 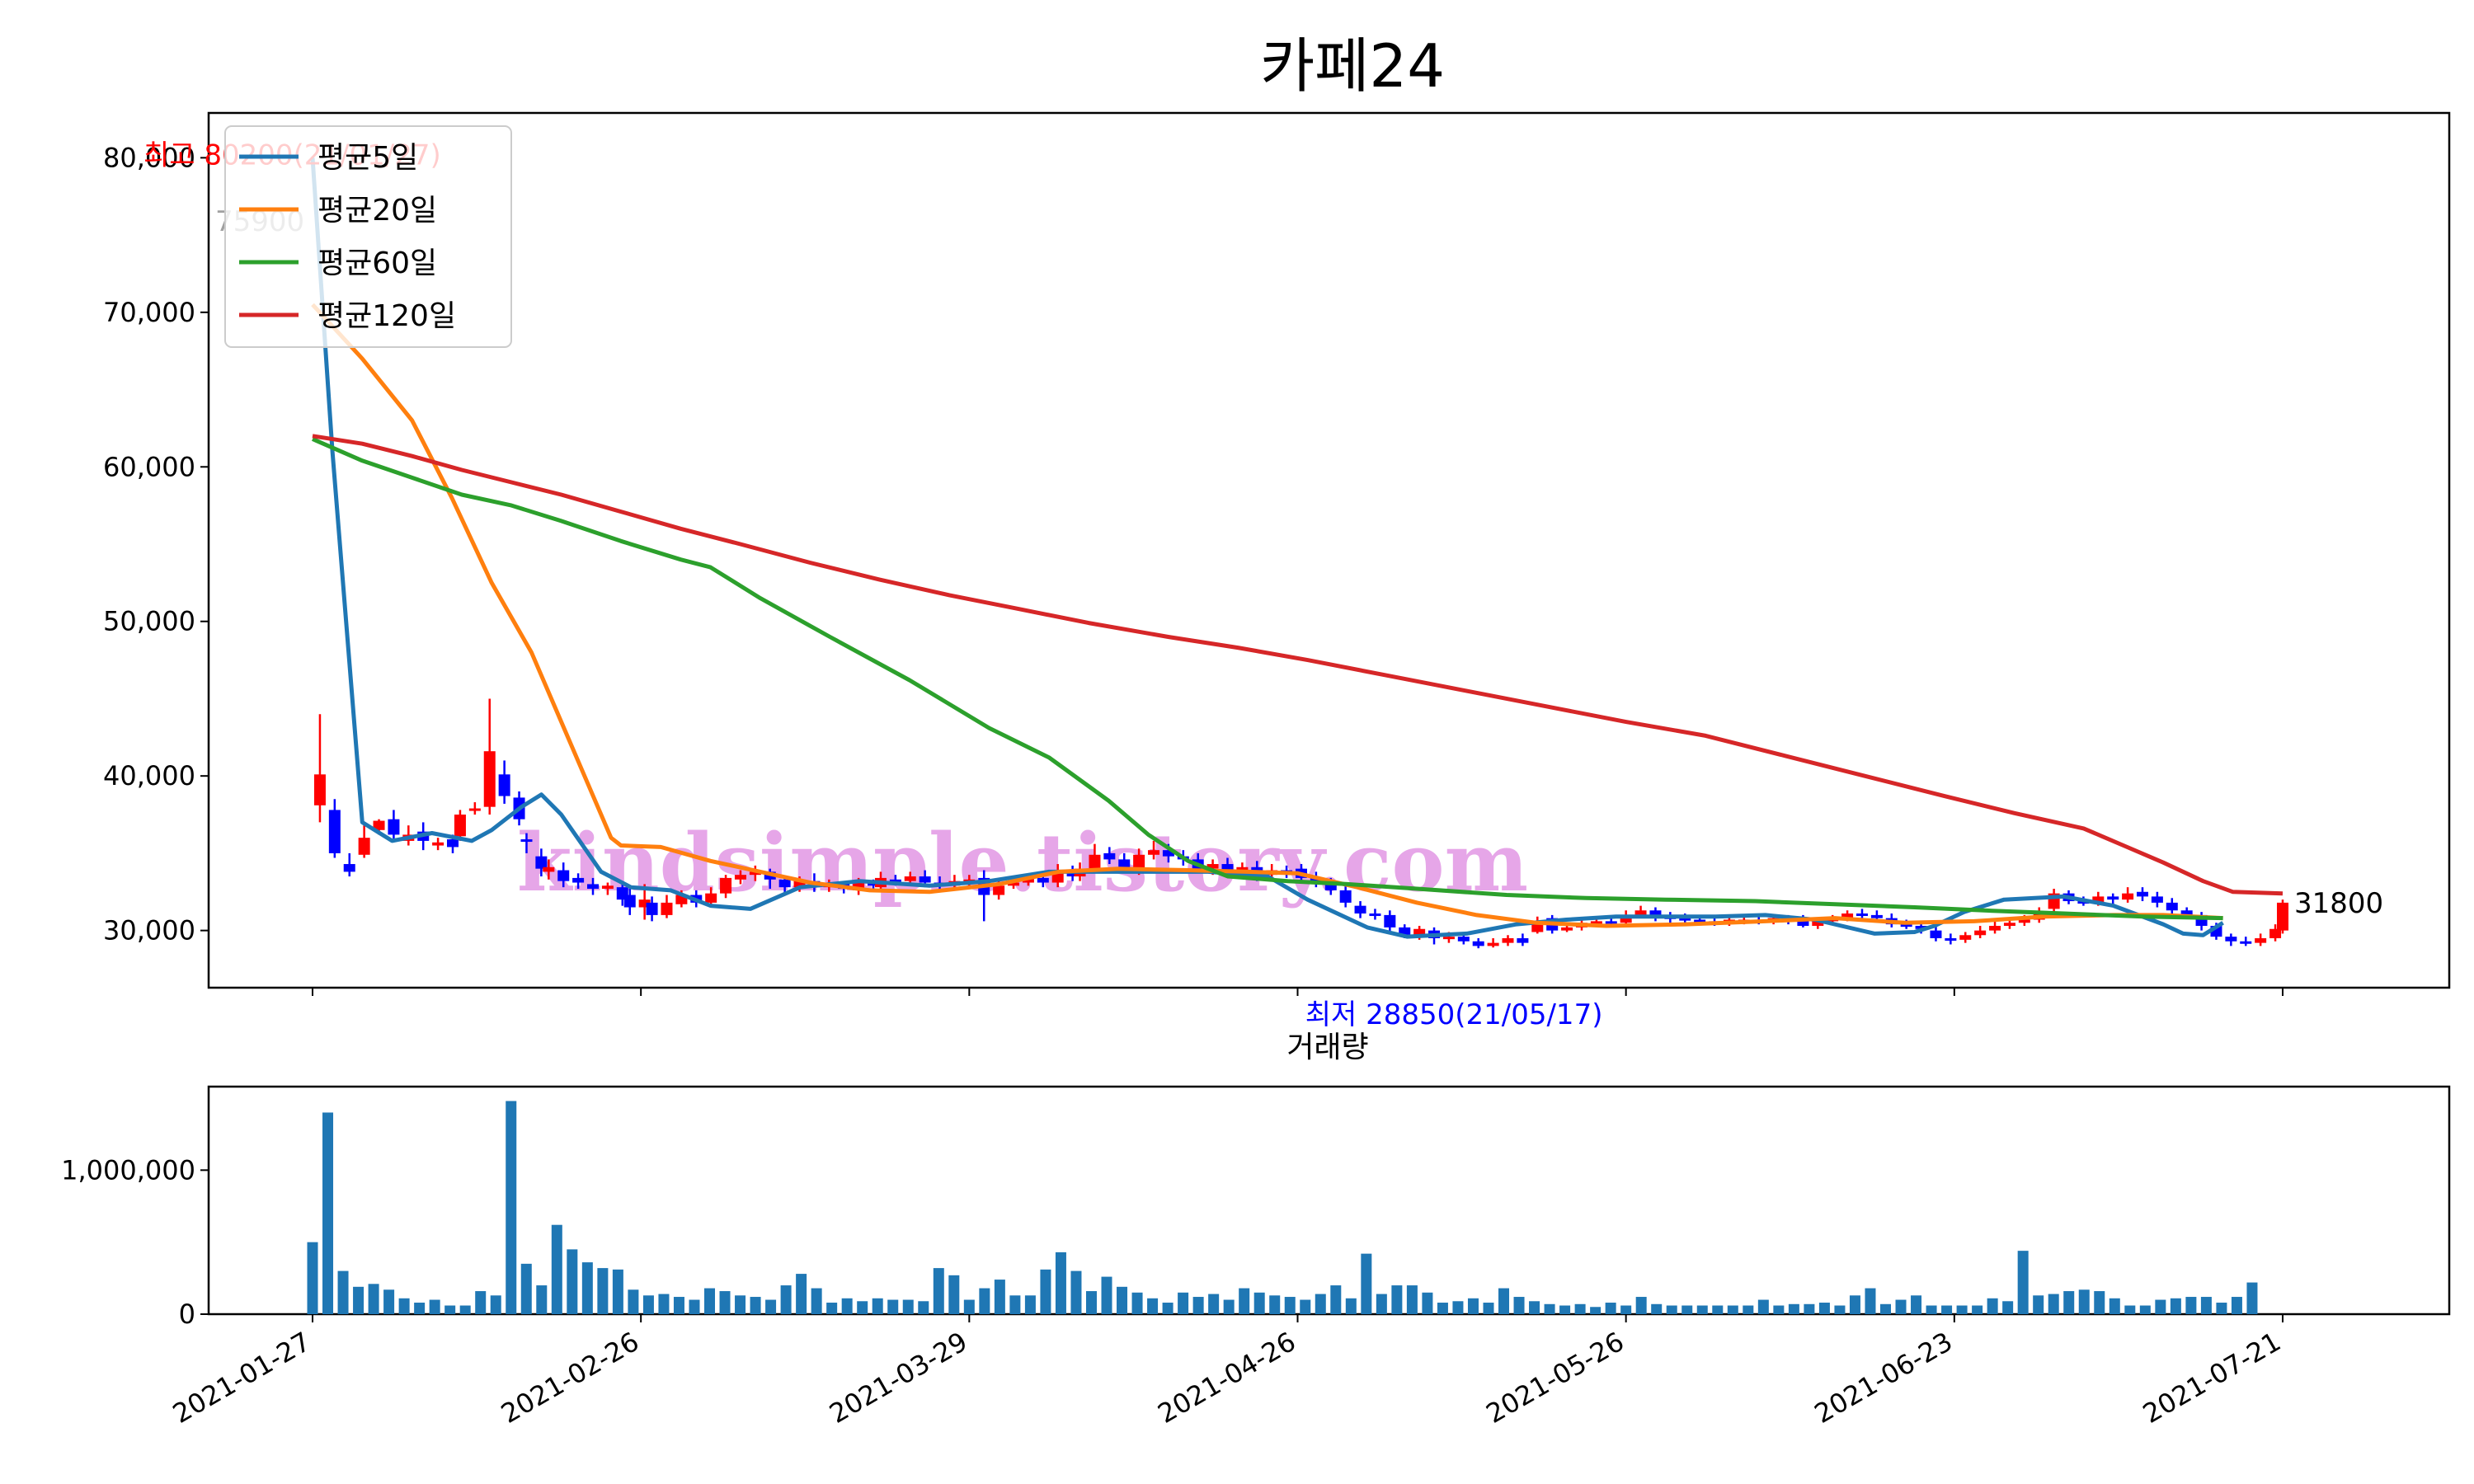 I want to click on price-annotation: 31800, so click(x=2338, y=904).